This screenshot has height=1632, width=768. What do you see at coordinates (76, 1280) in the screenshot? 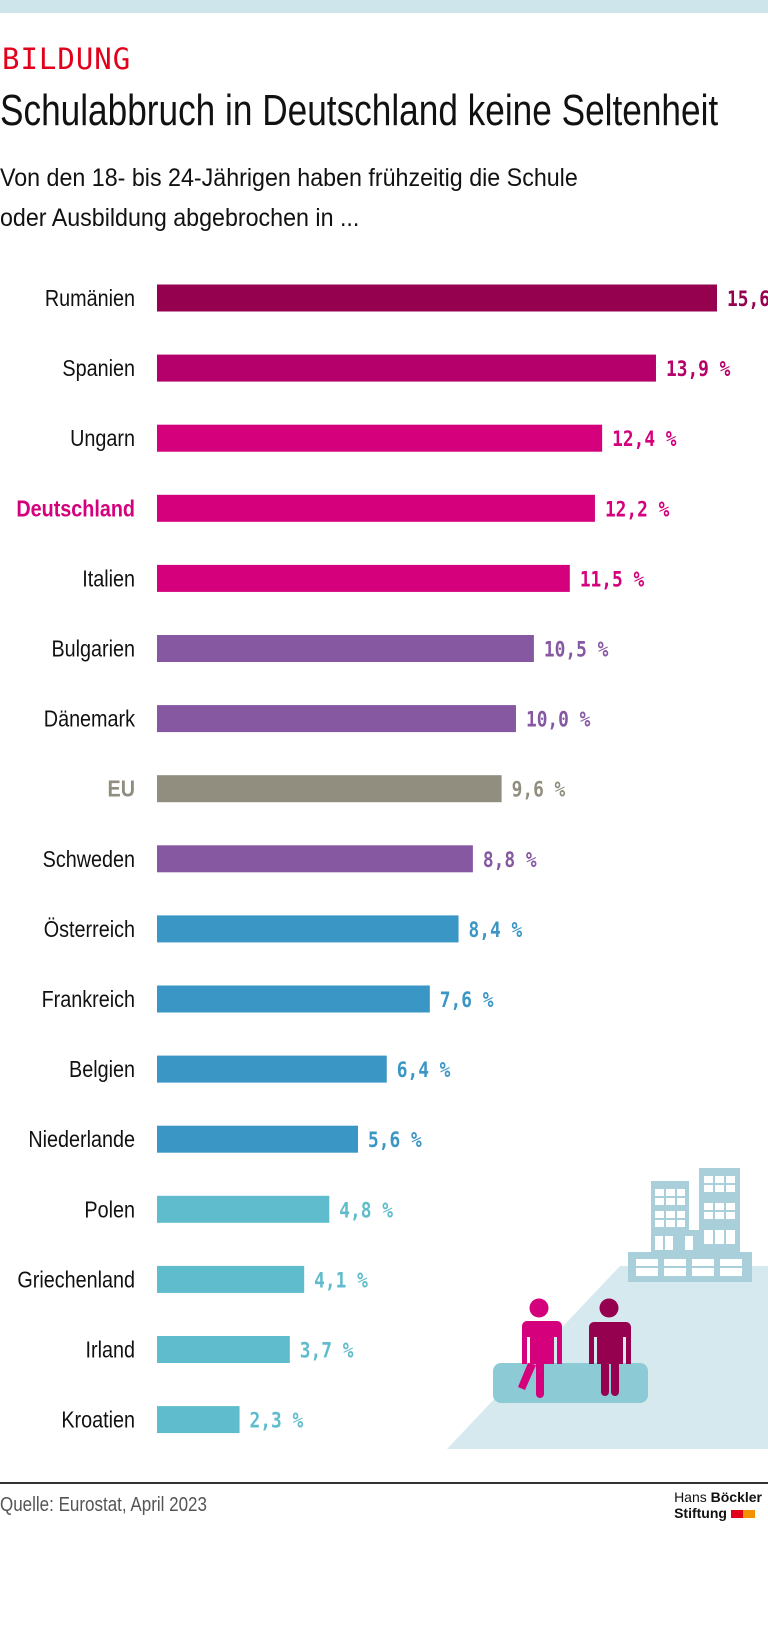
I see `category-label: Griechenland` at bounding box center [76, 1280].